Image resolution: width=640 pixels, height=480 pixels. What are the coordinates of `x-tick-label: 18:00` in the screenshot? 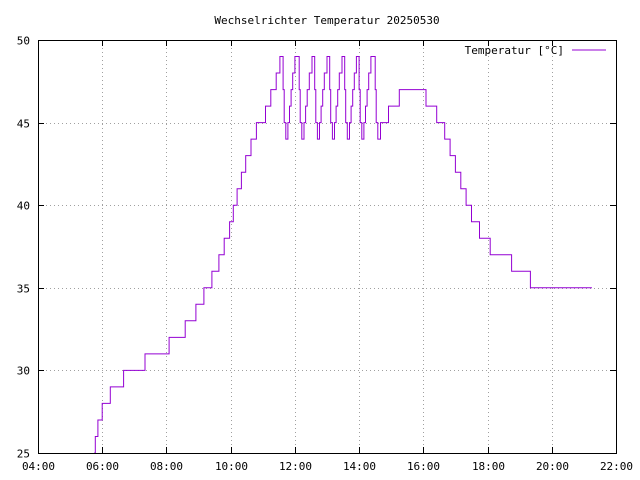 It's located at (488, 466).